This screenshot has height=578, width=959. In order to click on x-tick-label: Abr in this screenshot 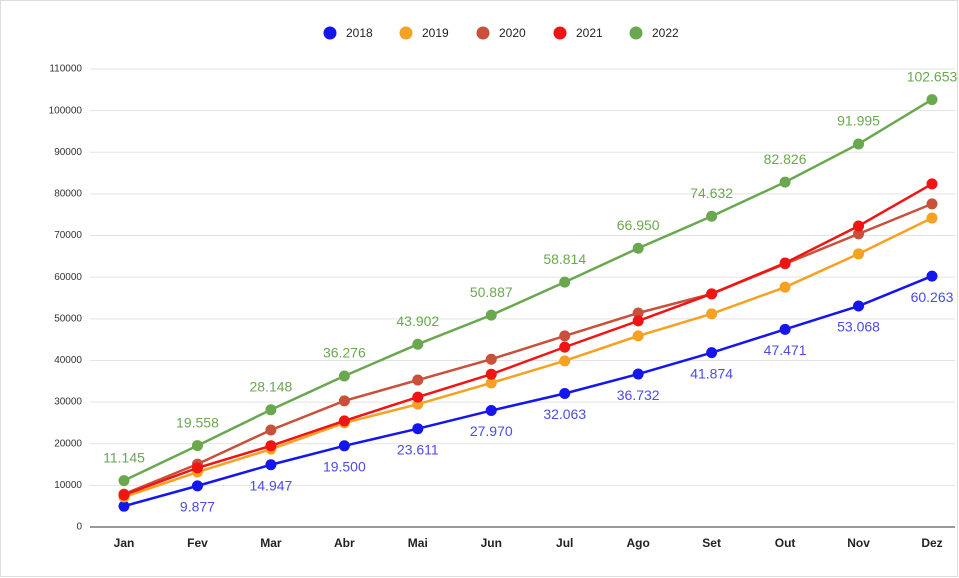, I will do `click(344, 543)`.